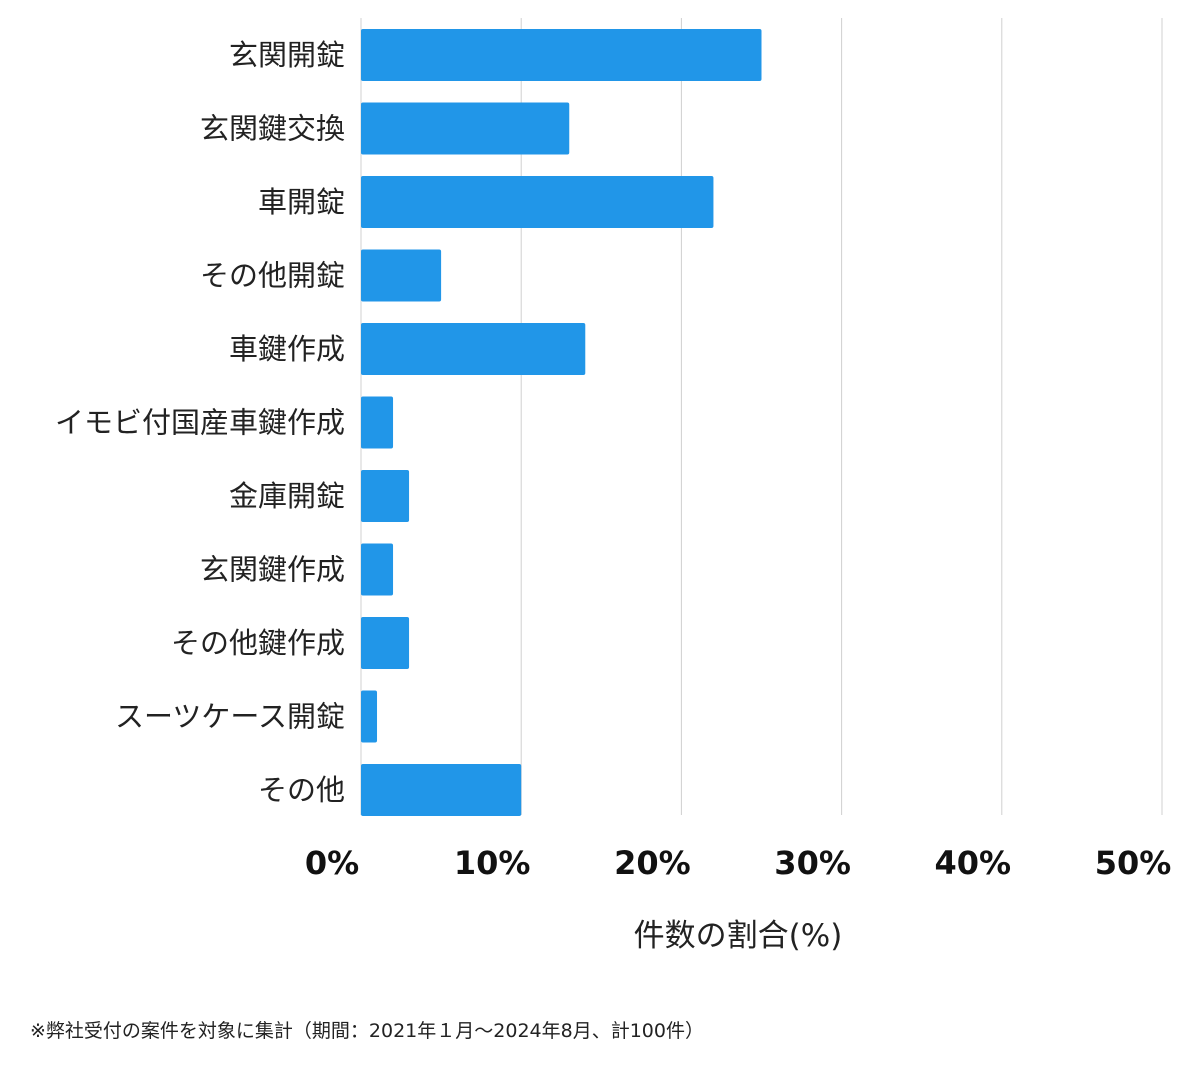  What do you see at coordinates (258, 643) in the screenshot?
I see `y-category-label: その他鍵作成` at bounding box center [258, 643].